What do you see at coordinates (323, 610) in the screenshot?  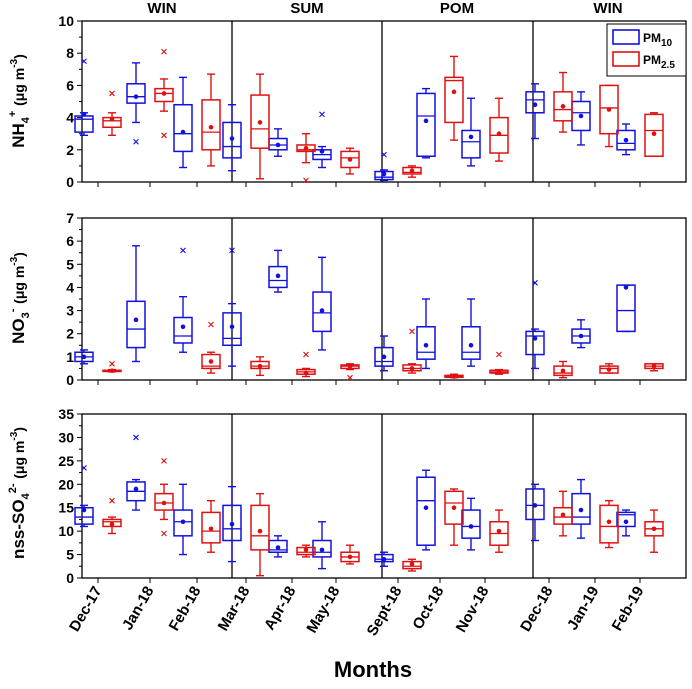 I see `x-tick-label-may-18: May-18` at bounding box center [323, 610].